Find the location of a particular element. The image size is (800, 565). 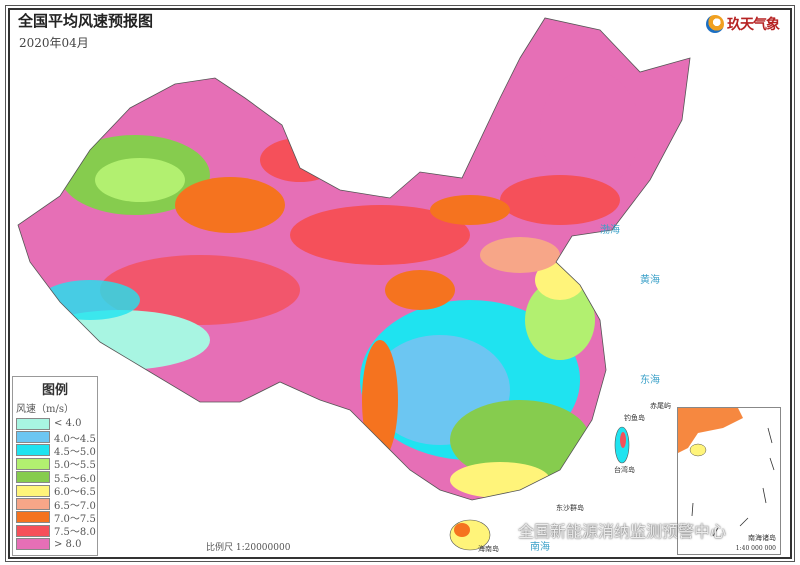

map-date: 2020年04月 is located at coordinates (54, 43).